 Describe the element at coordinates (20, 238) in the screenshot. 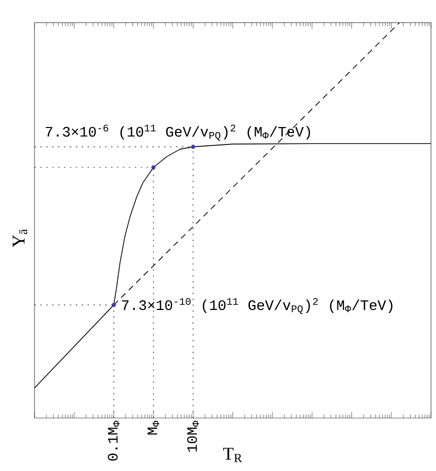

I see `y-axis-title: Y$_{ā}$` at that location.